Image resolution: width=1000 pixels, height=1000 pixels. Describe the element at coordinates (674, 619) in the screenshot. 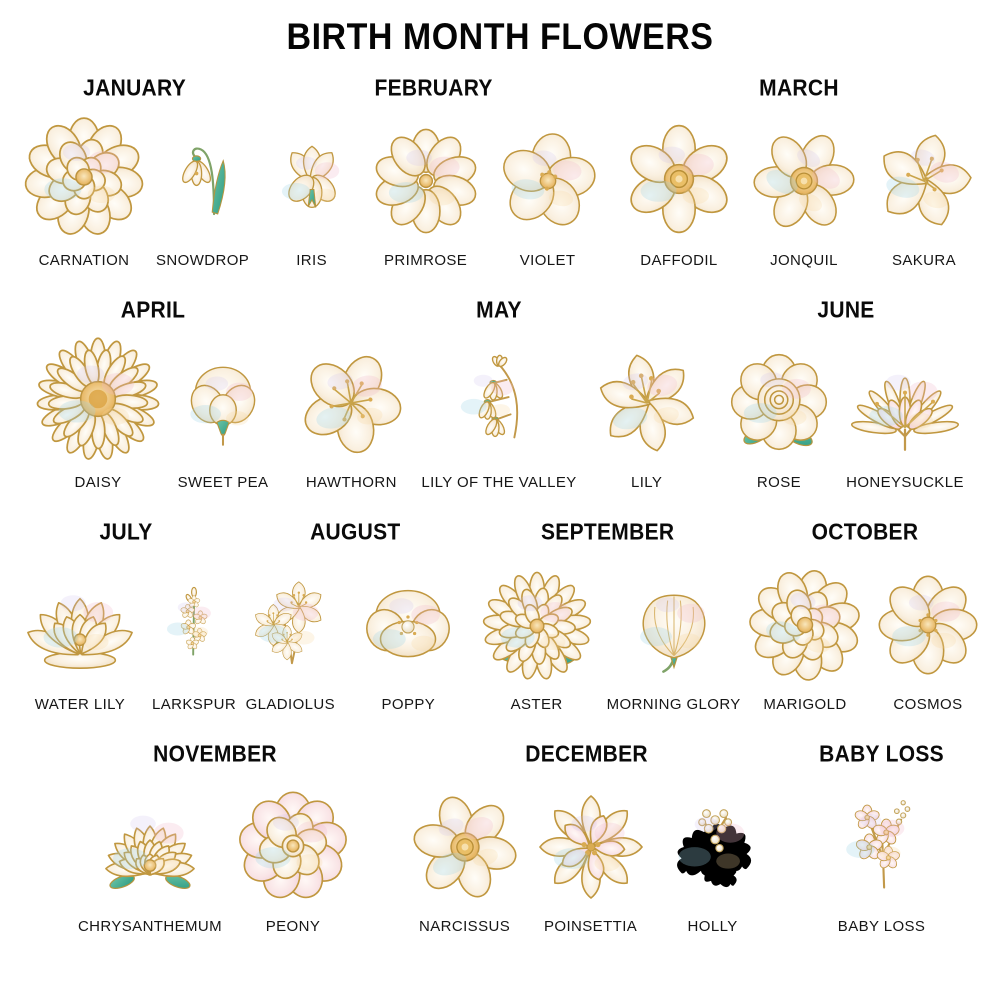

I see `morning-glory-icon` at that location.